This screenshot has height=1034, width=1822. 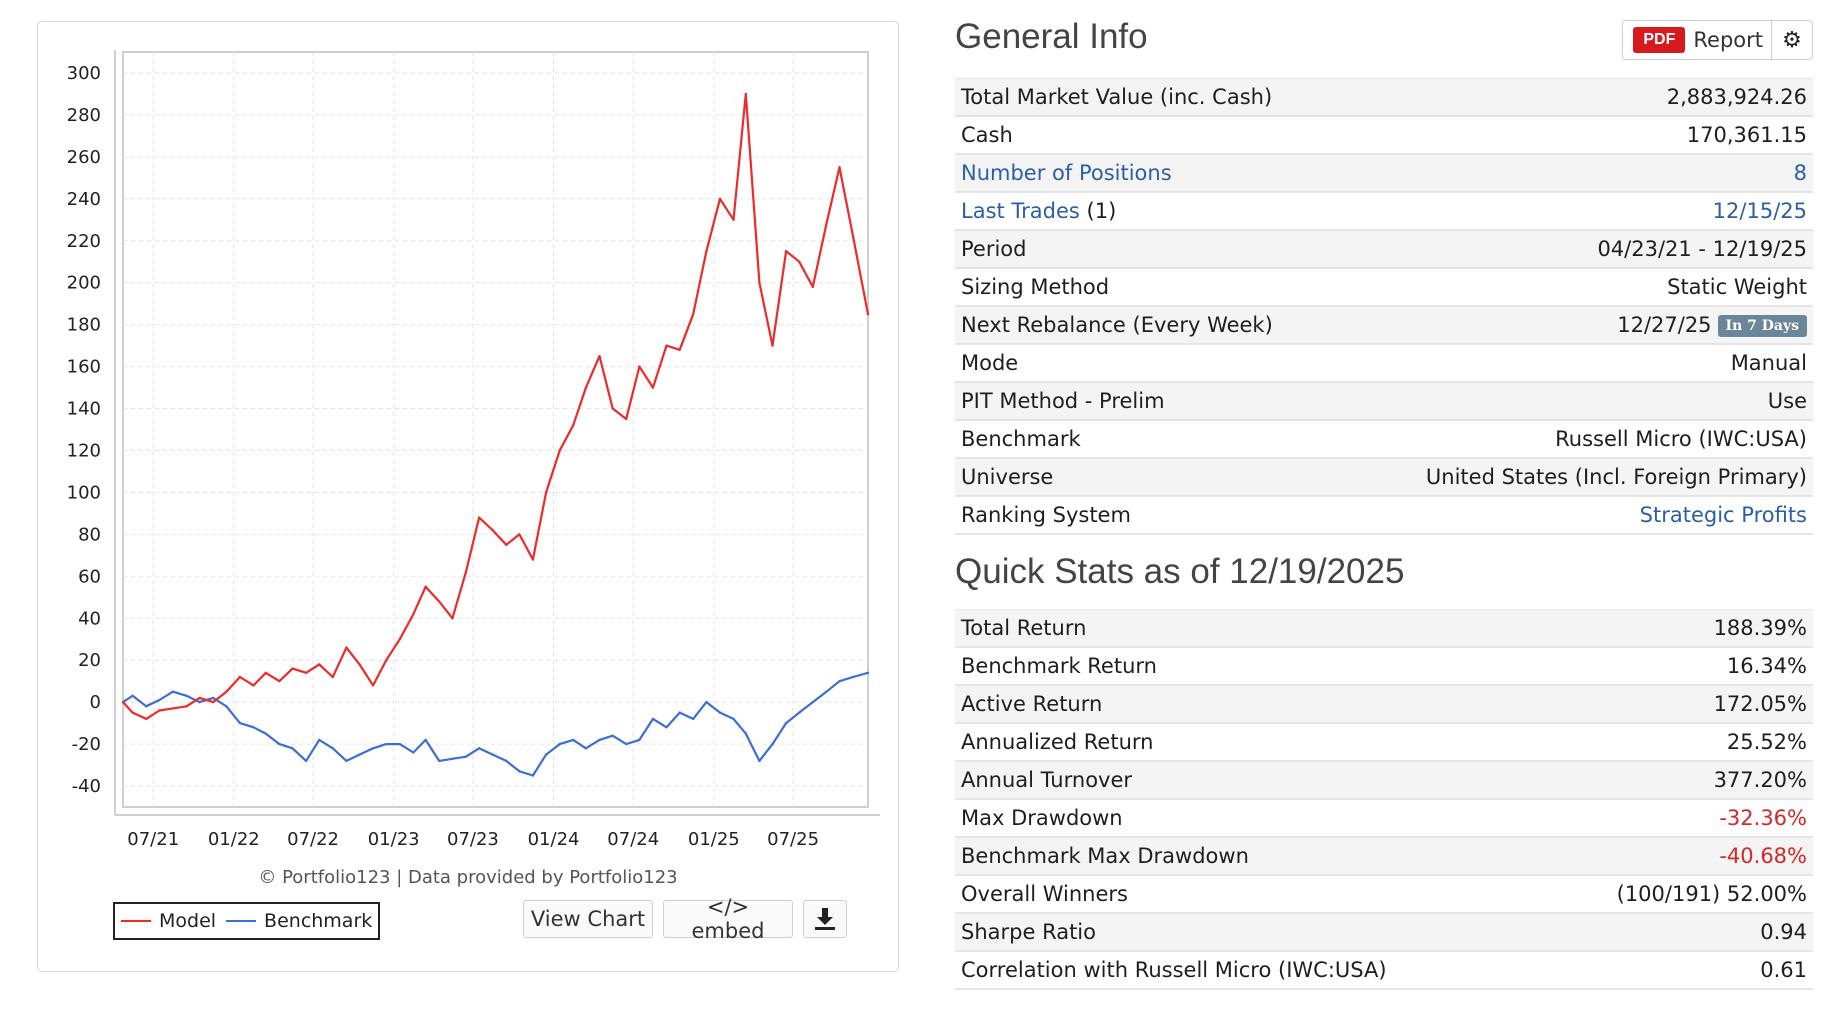 I want to click on row-value: 377.20%, so click(x=1760, y=780).